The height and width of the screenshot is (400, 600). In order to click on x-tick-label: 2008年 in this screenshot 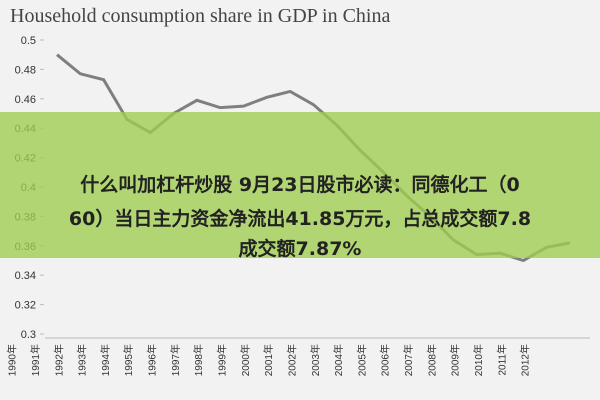, I will do `click(431, 360)`.